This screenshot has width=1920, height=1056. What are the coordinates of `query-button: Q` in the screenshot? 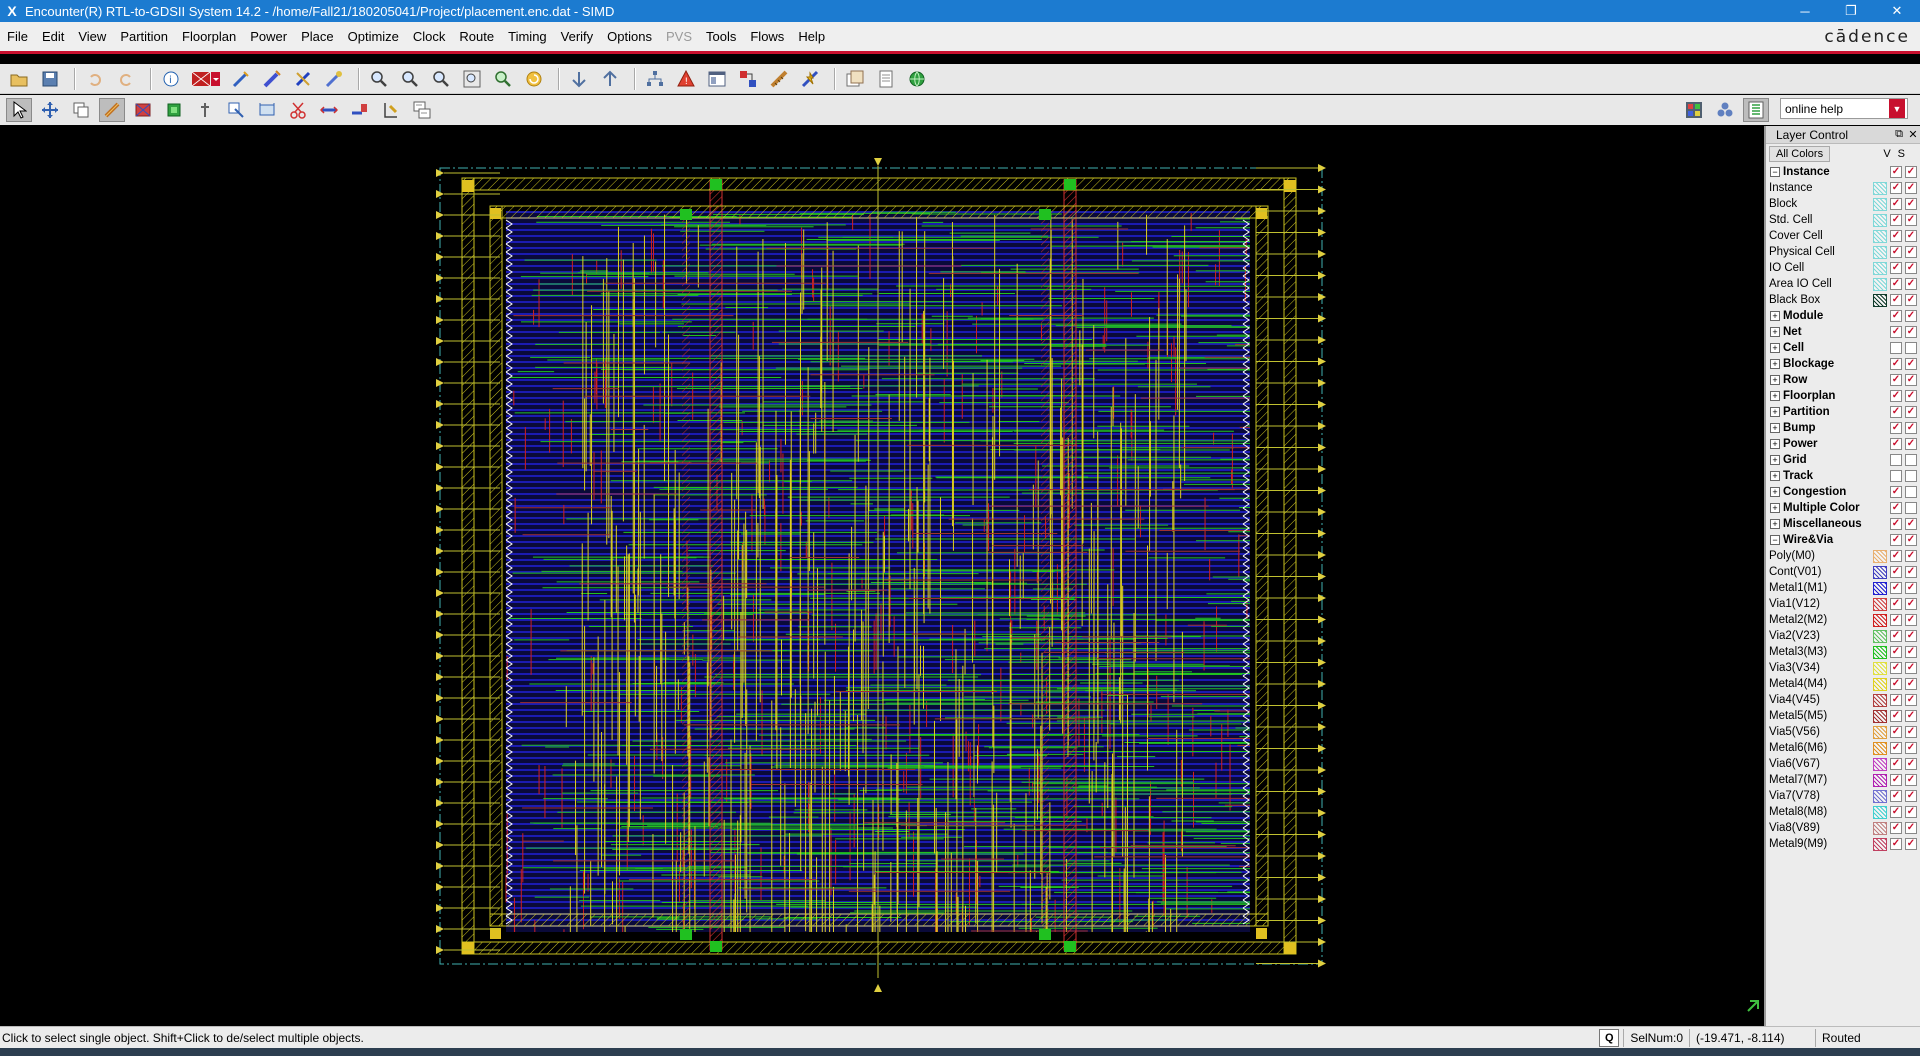 It's located at (1609, 1037).